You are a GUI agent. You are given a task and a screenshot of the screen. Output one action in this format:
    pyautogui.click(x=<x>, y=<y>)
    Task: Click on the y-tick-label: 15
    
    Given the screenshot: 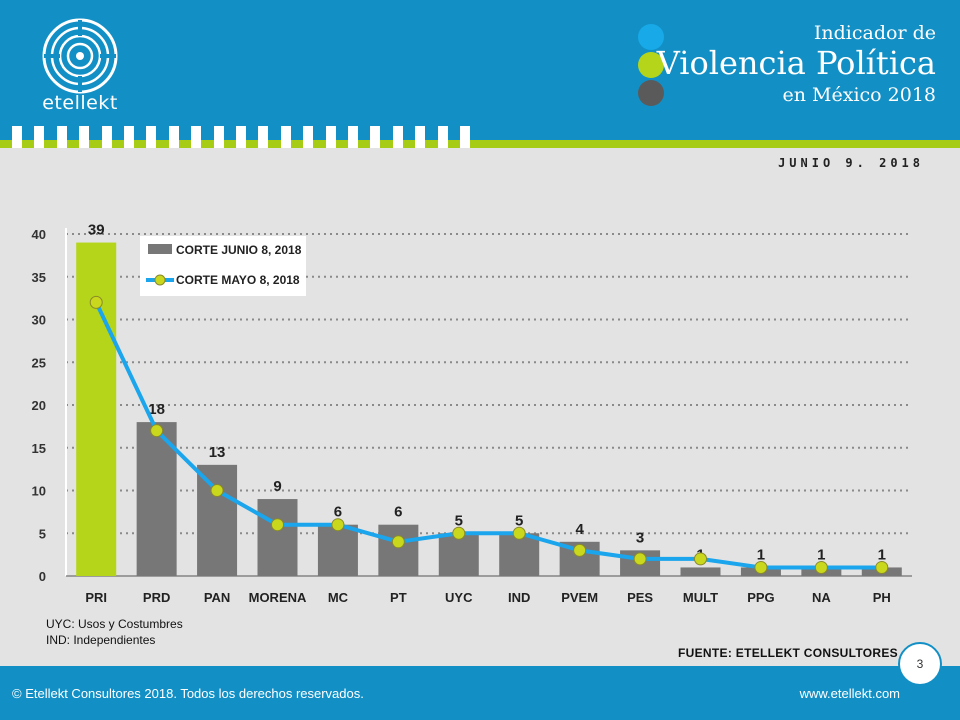 What is the action you would take?
    pyautogui.click(x=39, y=448)
    